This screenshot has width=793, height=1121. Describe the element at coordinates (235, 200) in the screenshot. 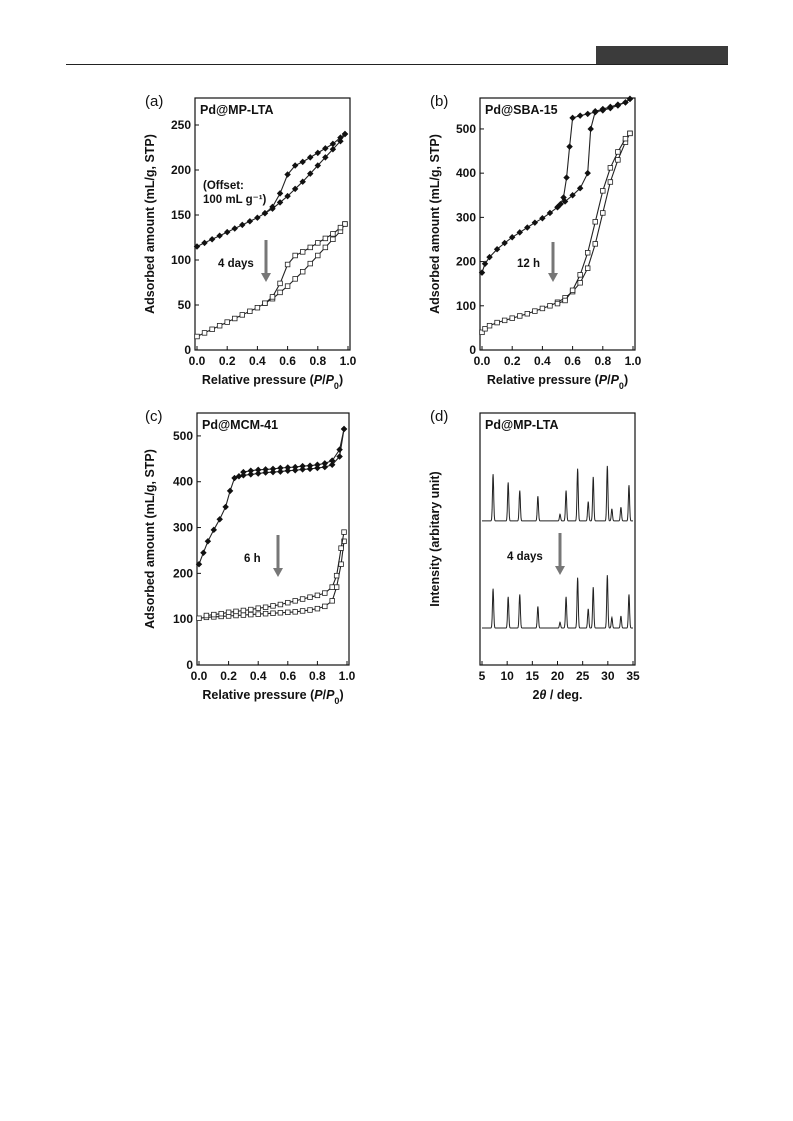

I see `annotation-offset-value: 100 mL g⁻¹)` at that location.